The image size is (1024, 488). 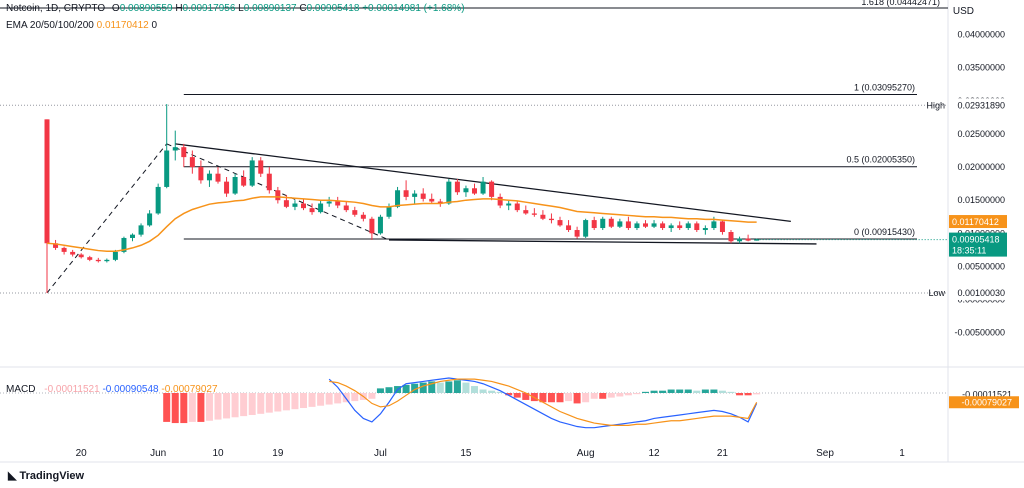 I want to click on extreme-tag, so click(x=984, y=292).